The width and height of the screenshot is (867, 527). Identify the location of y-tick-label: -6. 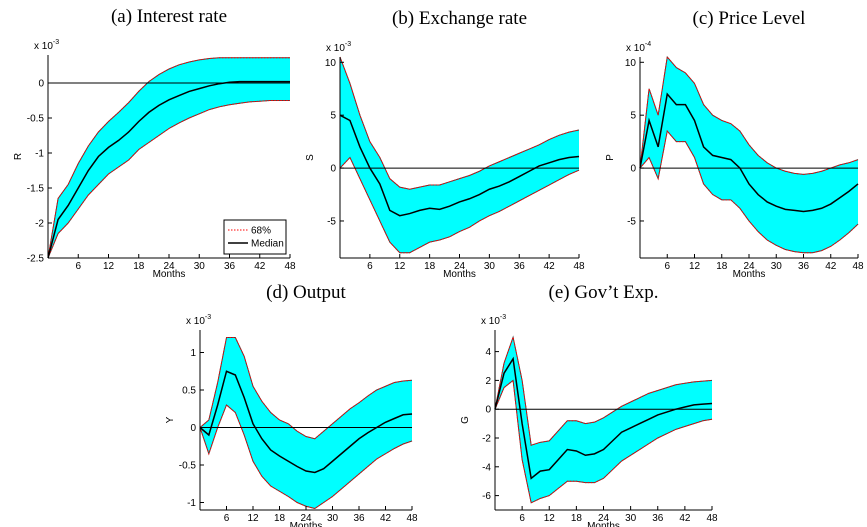
(486, 496).